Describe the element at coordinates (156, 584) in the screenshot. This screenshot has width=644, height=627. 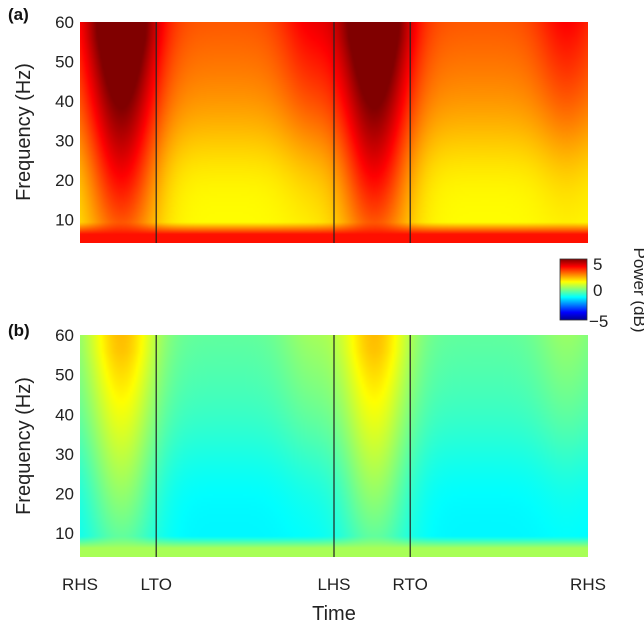
I see `x-tick-1: LTO` at that location.